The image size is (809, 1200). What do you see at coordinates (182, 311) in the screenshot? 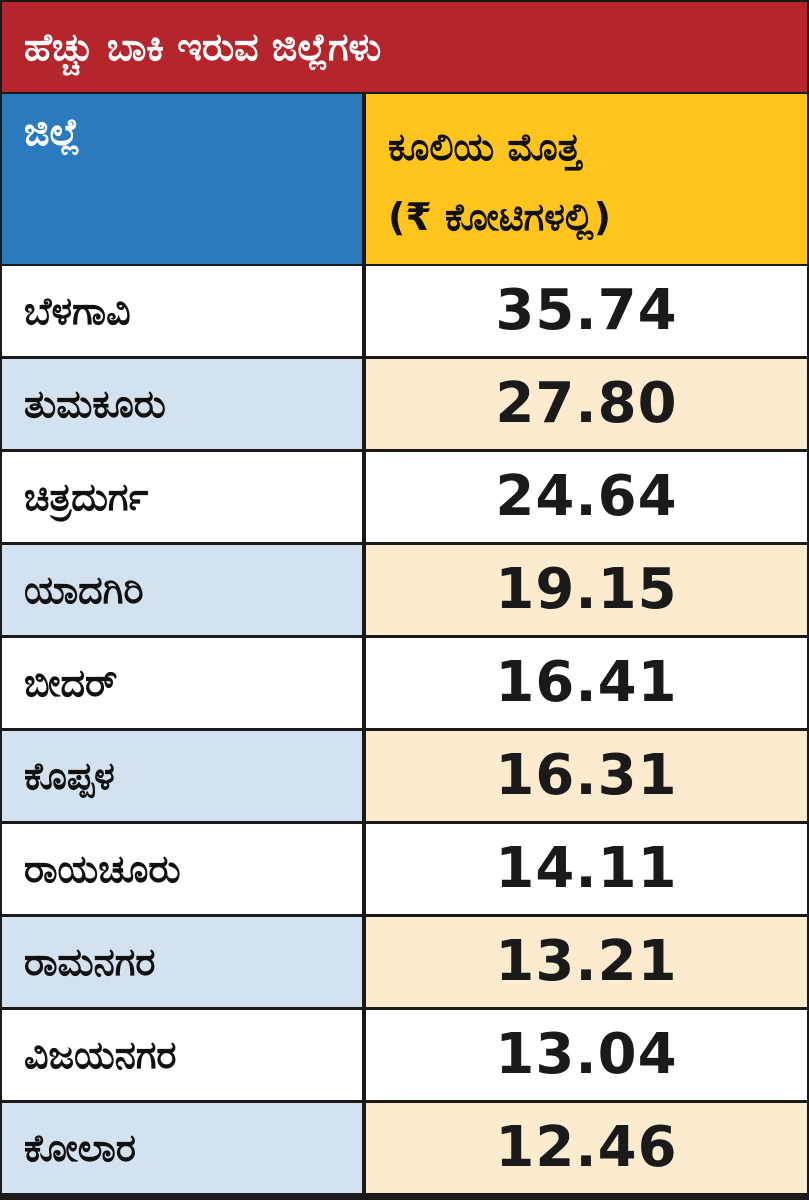
I see `district-cell: ಬೆಳಗಾವಿ` at bounding box center [182, 311].